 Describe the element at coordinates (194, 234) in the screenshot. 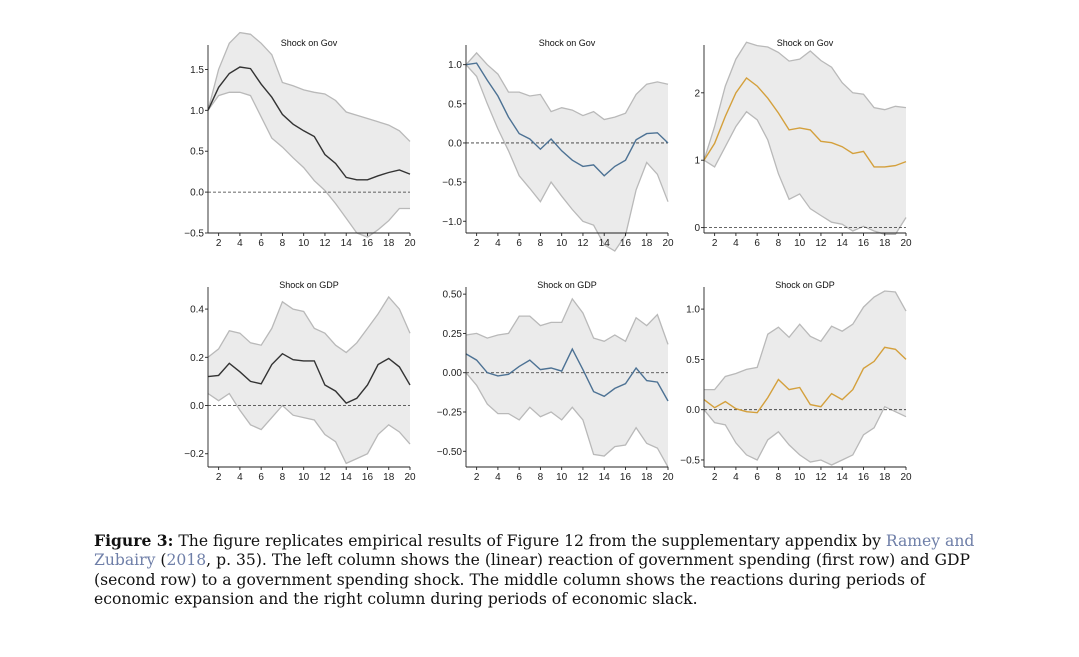

I see `y-tick-label: −0.5` at that location.